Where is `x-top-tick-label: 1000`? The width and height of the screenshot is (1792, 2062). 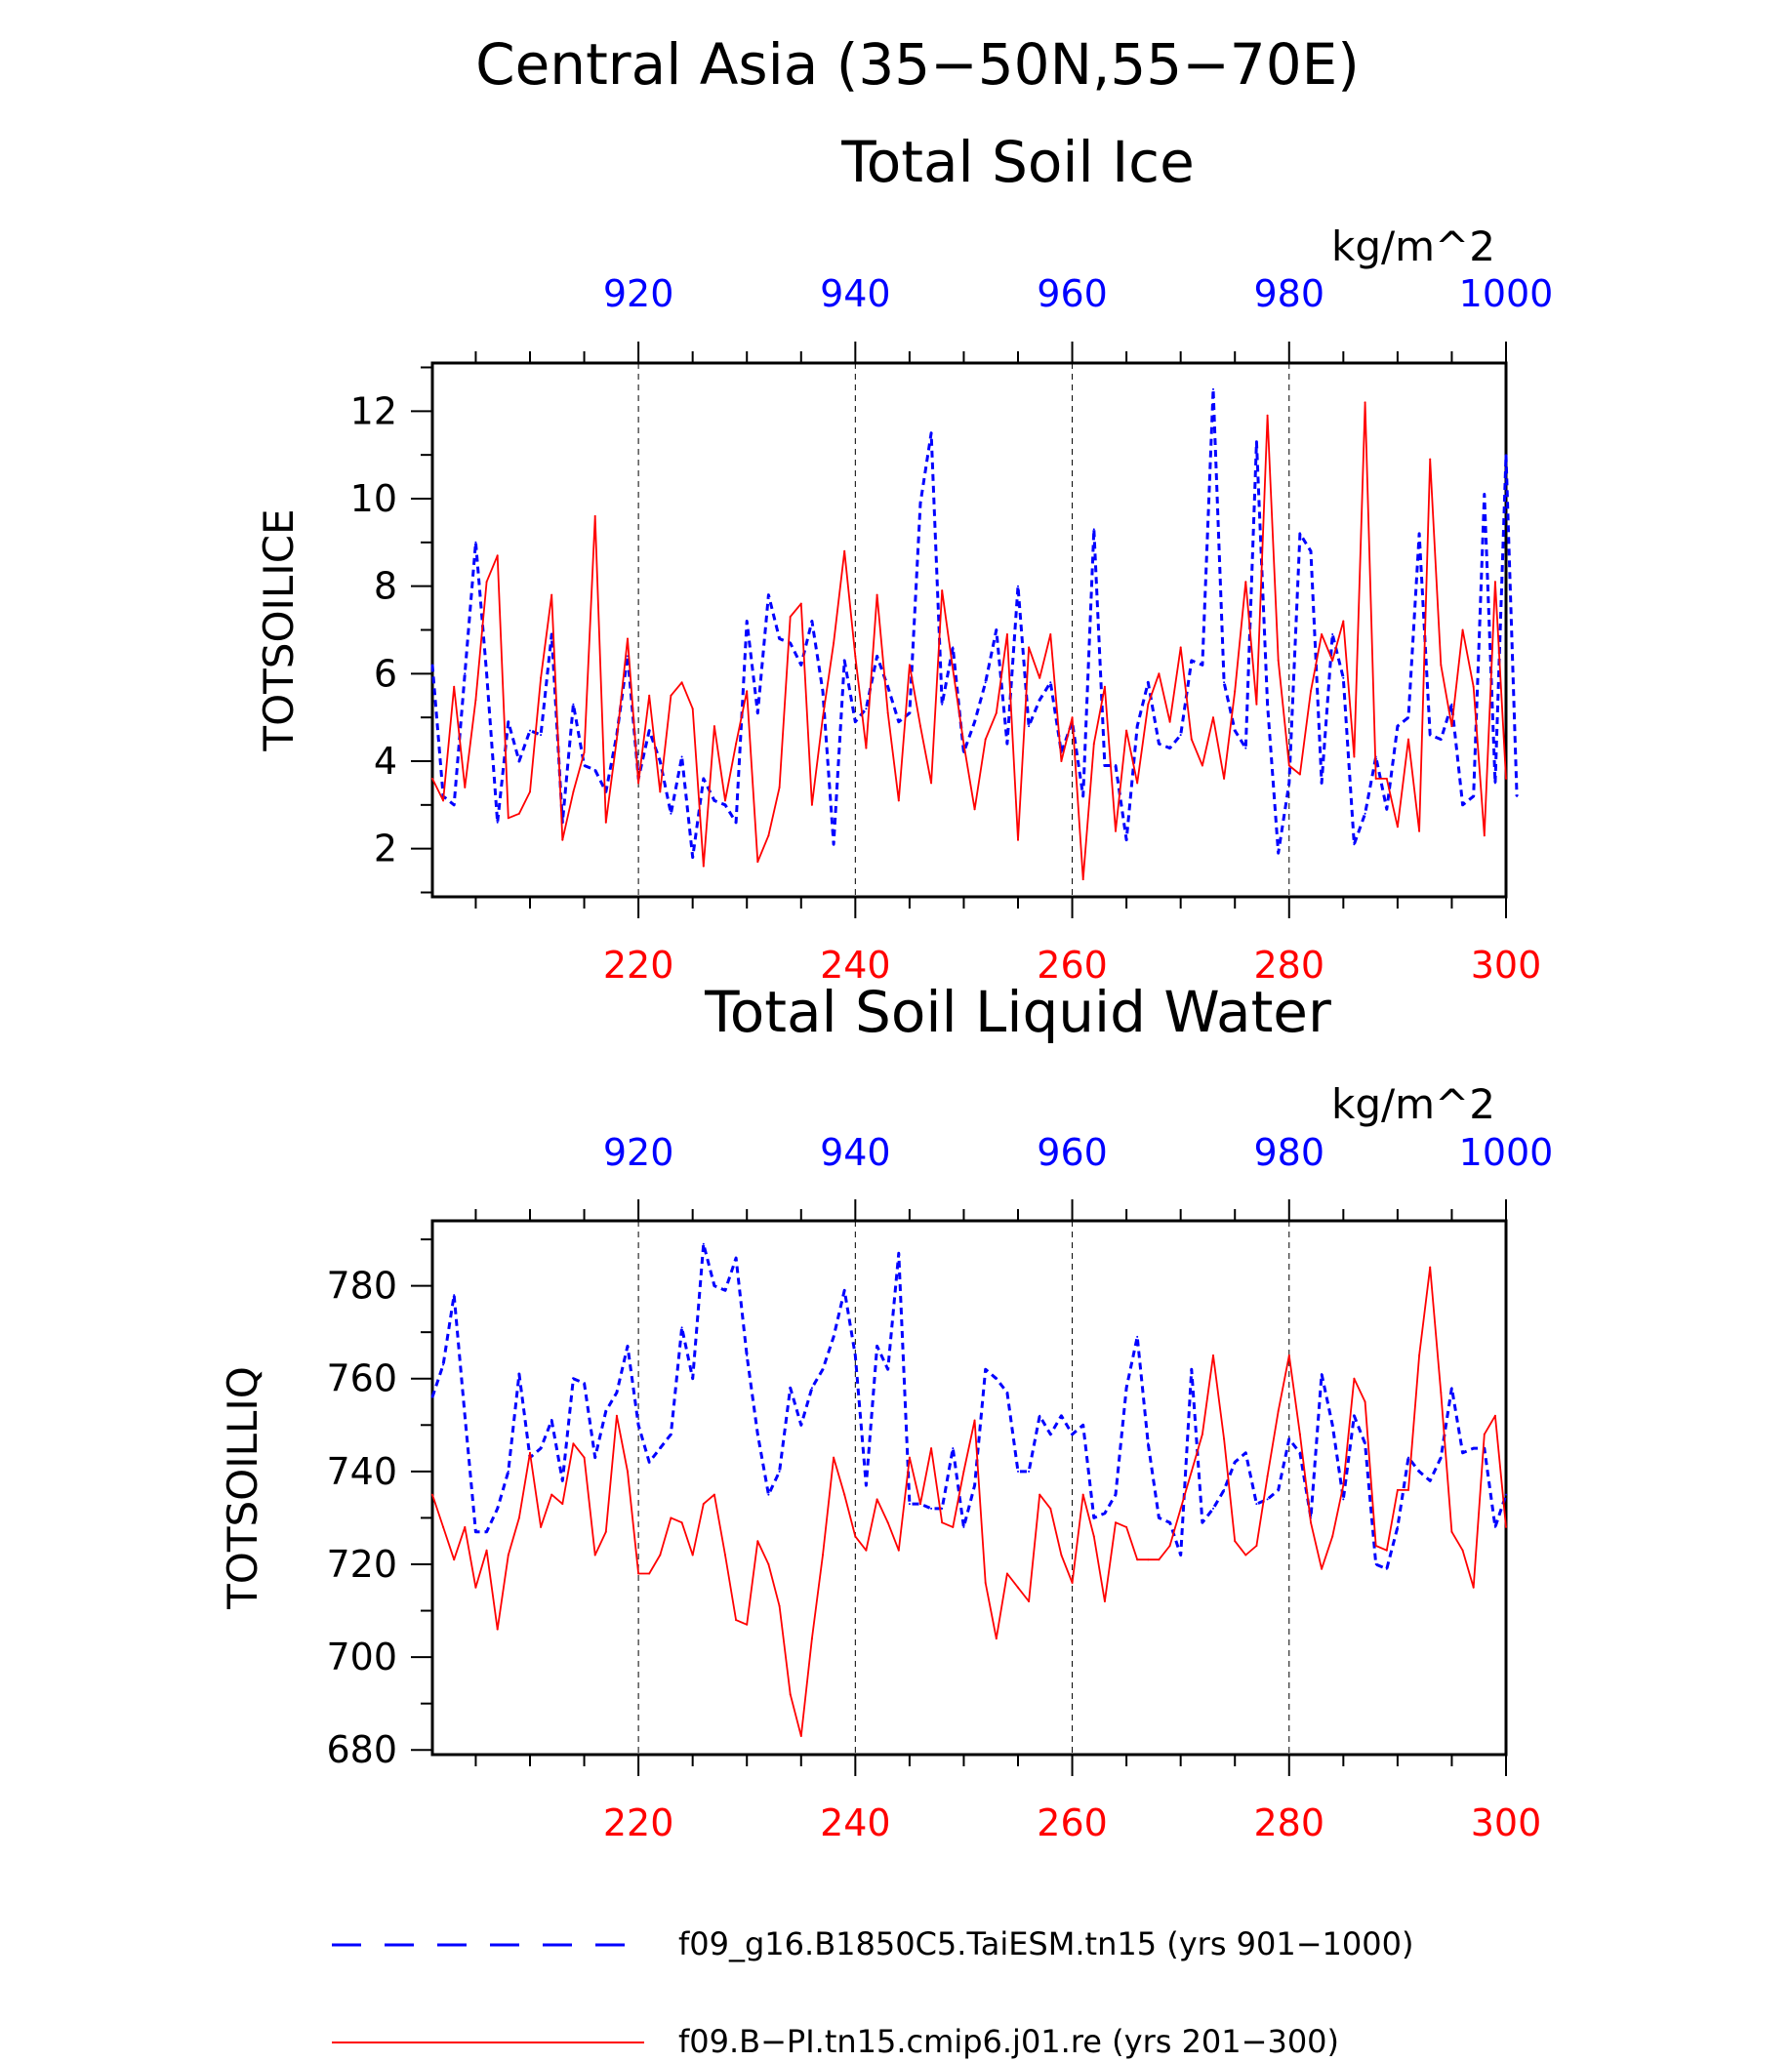 x-top-tick-label: 1000 is located at coordinates (1506, 1152).